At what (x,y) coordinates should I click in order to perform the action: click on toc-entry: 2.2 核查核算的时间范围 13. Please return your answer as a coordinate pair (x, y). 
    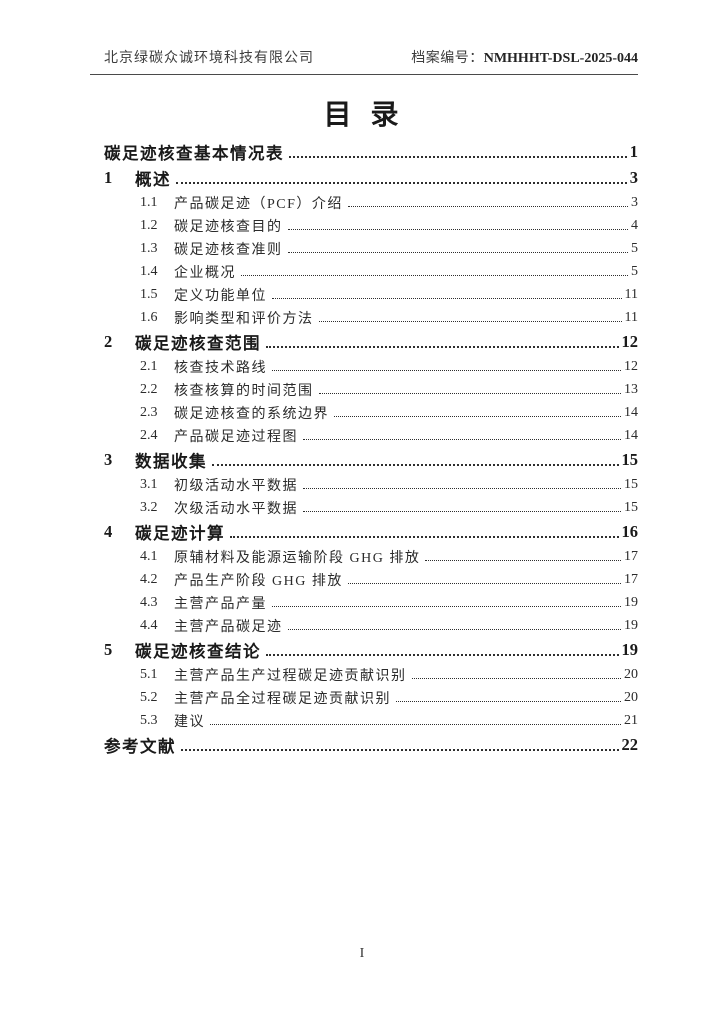
    Looking at the image, I should click on (371, 389).